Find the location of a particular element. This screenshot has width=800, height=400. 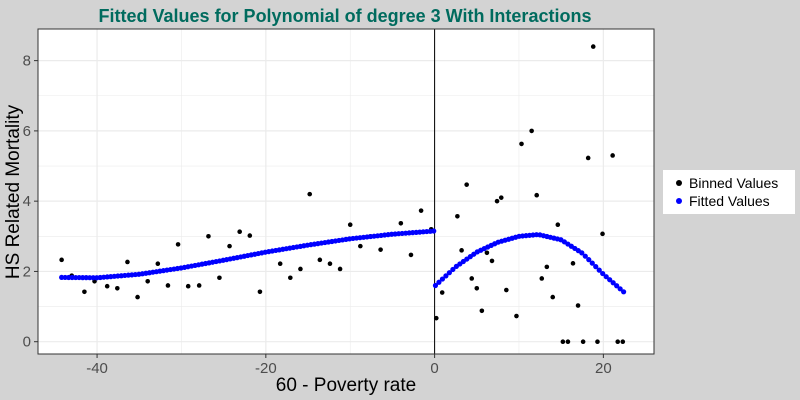

legend-label-binned: Binned Values is located at coordinates (733, 183).